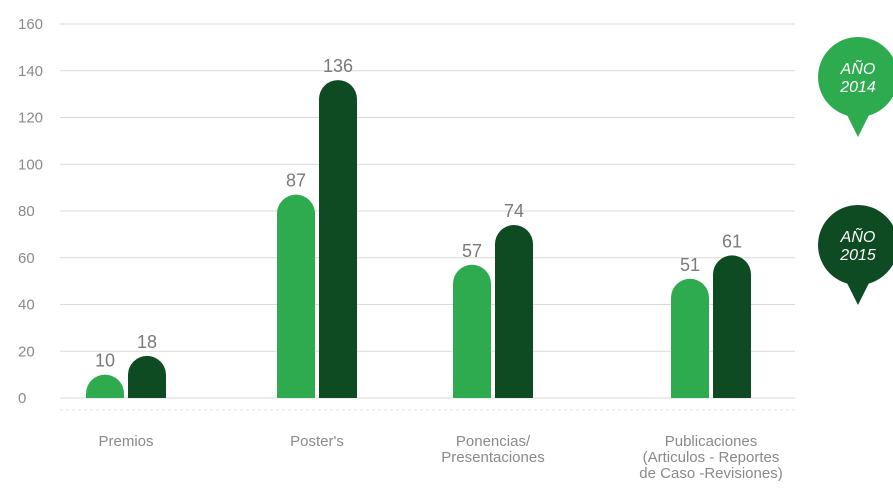 This screenshot has height=497, width=893. What do you see at coordinates (30, 118) in the screenshot?
I see `y-tick-label: 120` at bounding box center [30, 118].